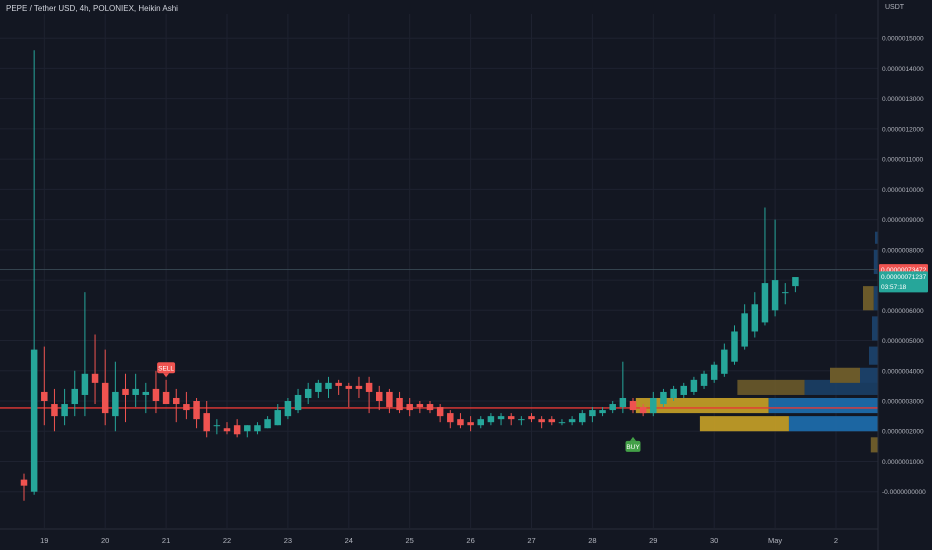 The height and width of the screenshot is (550, 932). What do you see at coordinates (904, 270) in the screenshot?
I see `price-line-label-text: 0.00000073472` at bounding box center [904, 270].